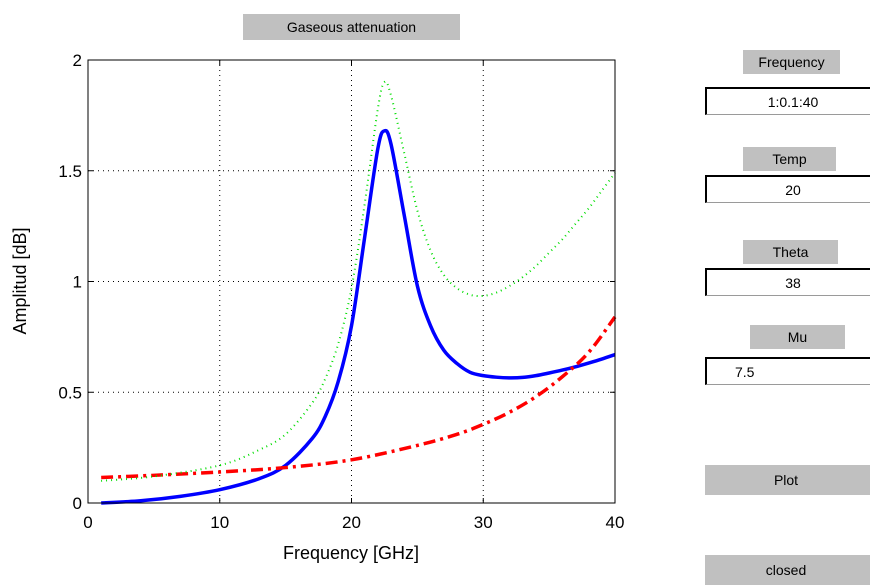 This screenshot has height=586, width=870. I want to click on x-tick-label: 20, so click(351, 522).